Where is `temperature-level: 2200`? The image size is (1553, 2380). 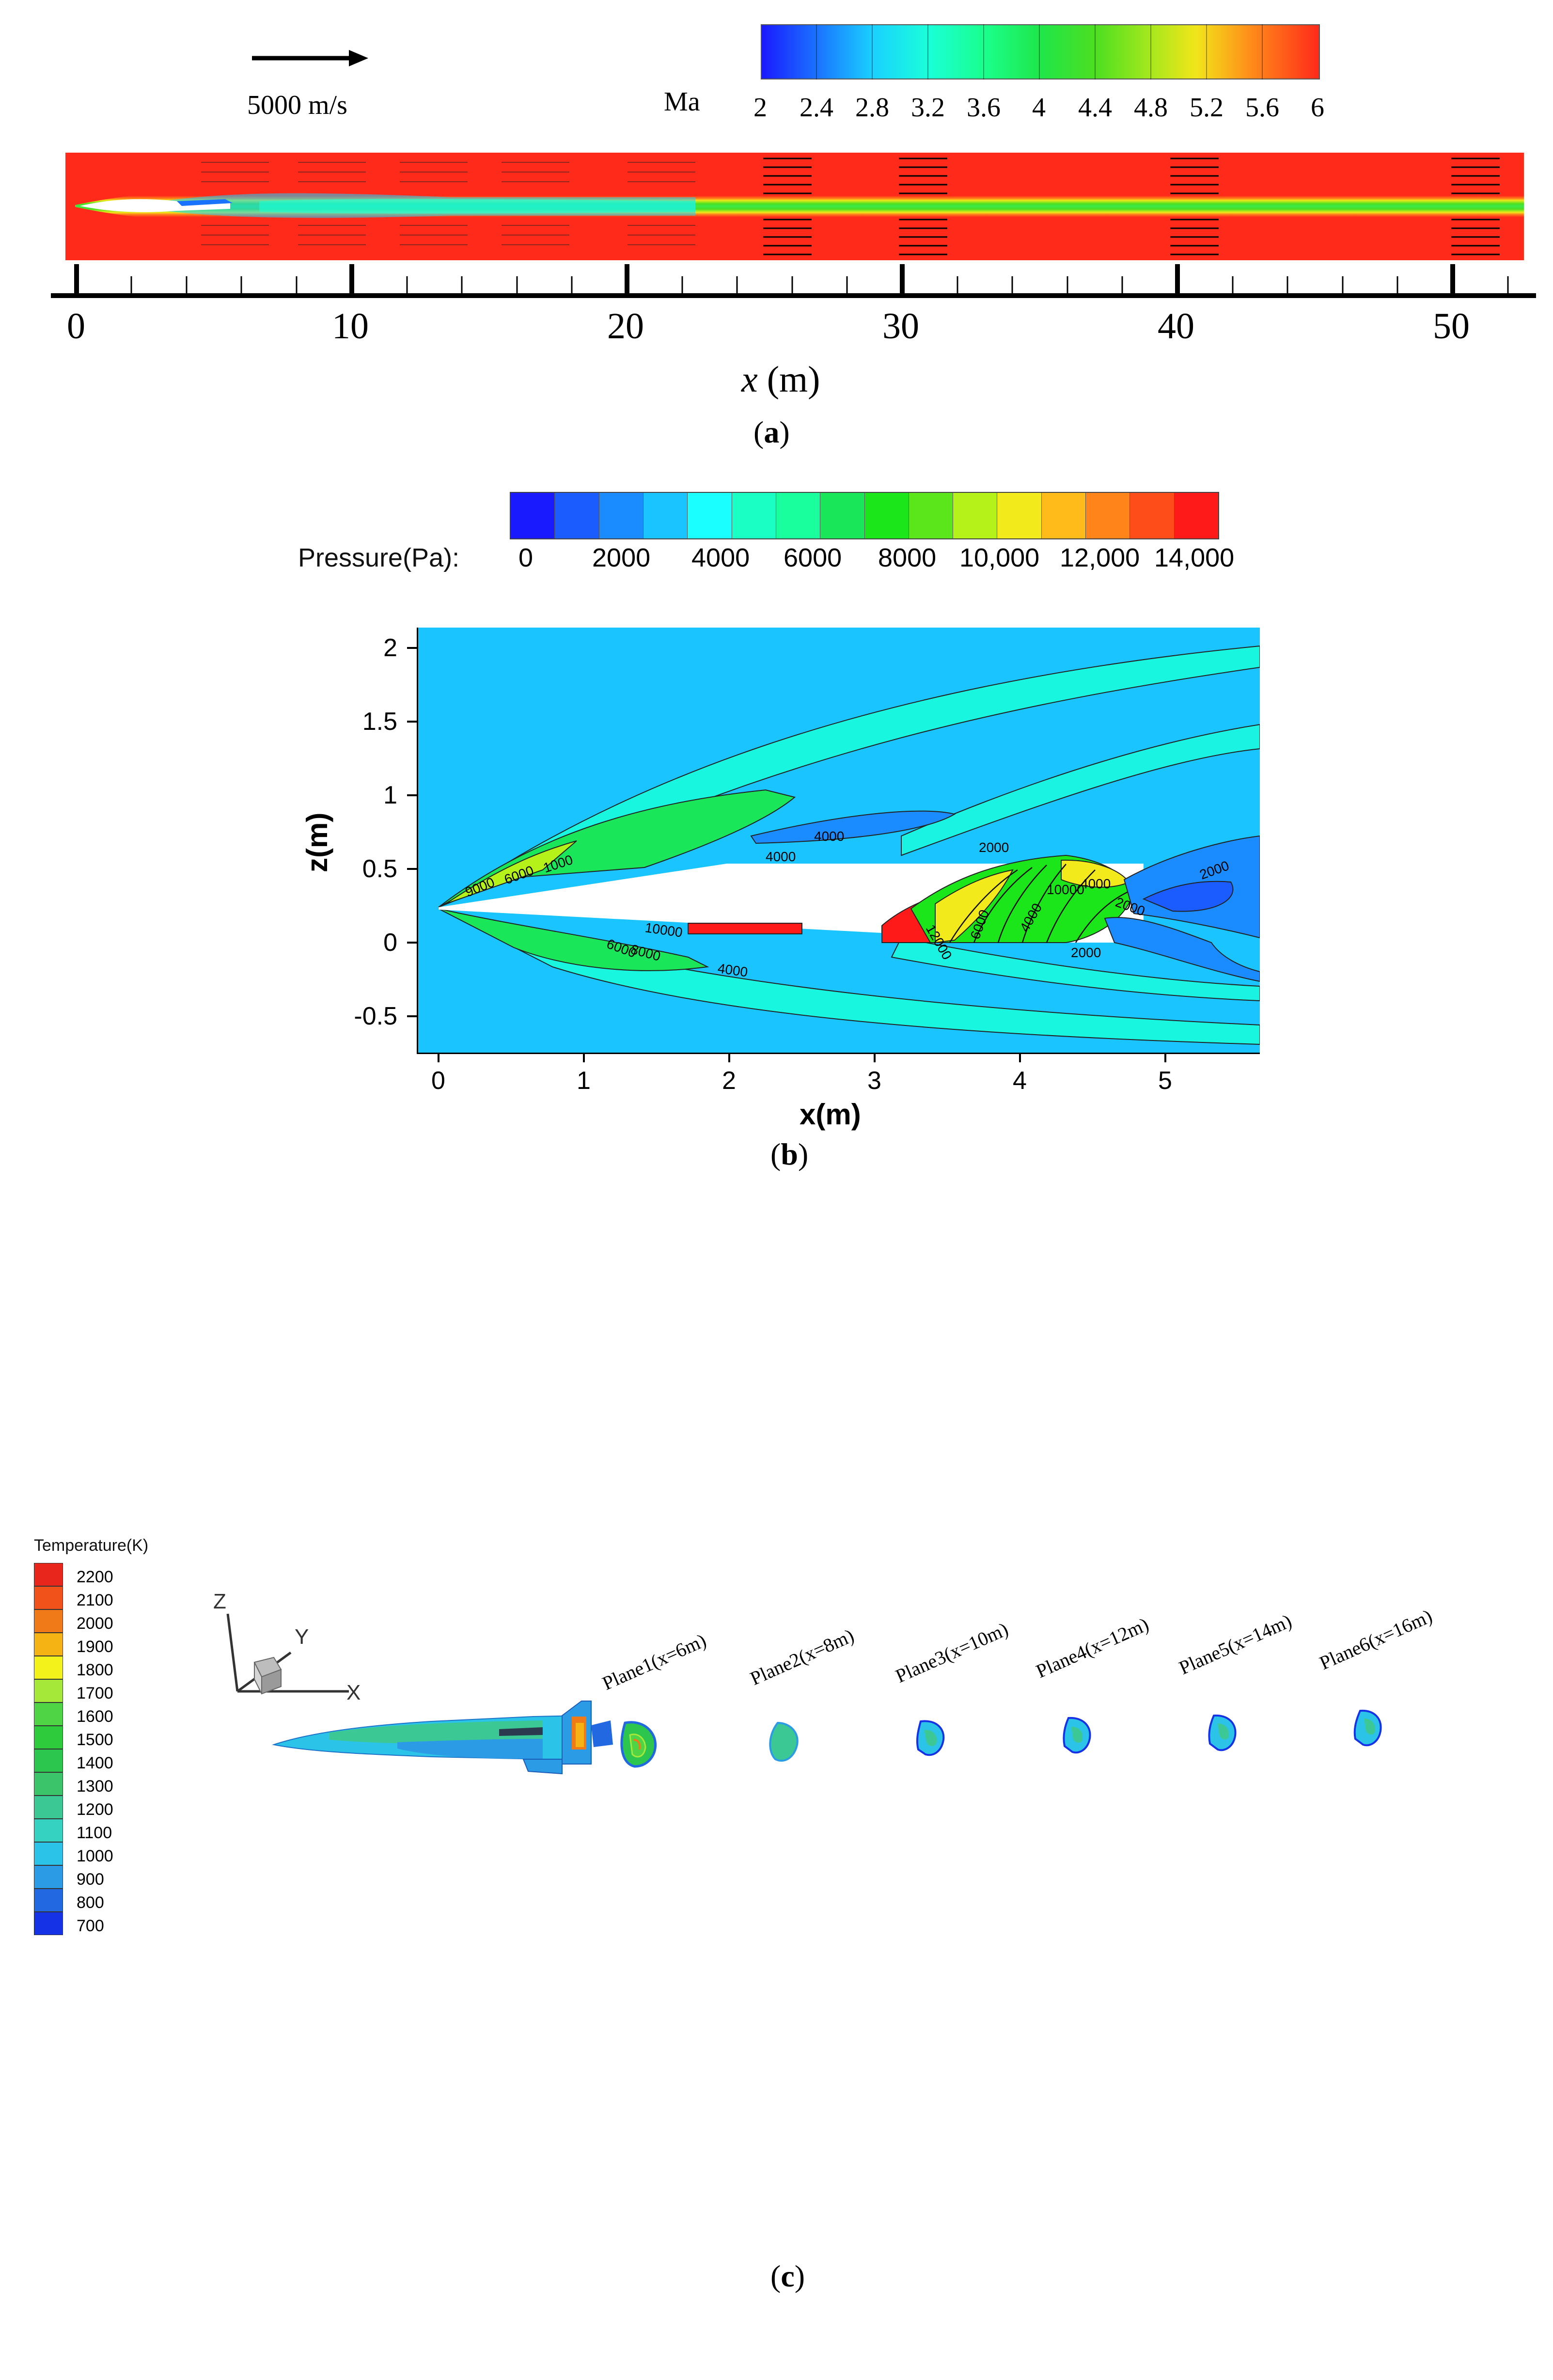 temperature-level: 2200 is located at coordinates (95, 1577).